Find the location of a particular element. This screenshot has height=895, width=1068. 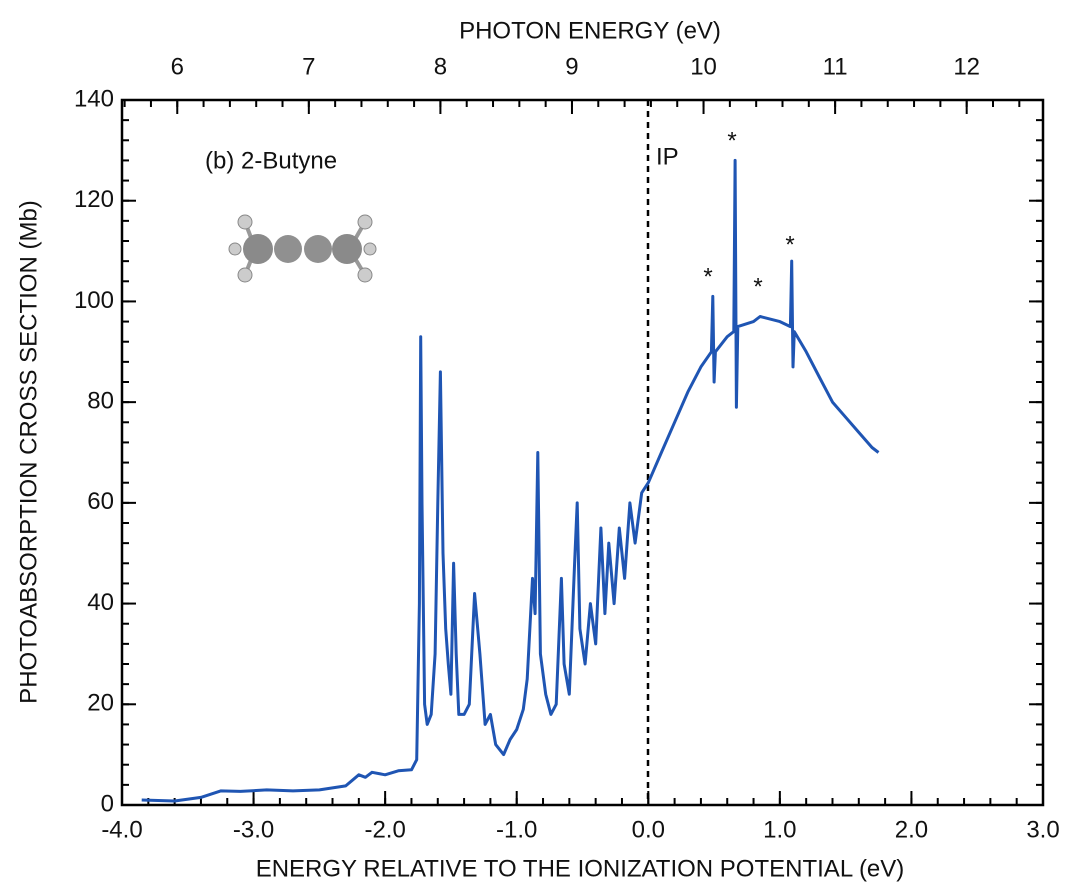

x2-tick-label: 11 is located at coordinates (835, 66).